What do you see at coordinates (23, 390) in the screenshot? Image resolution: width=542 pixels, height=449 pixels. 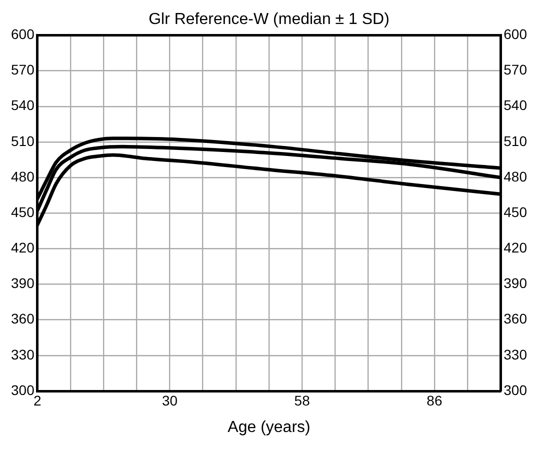 I see `y-tick-label: 300` at bounding box center [23, 390].